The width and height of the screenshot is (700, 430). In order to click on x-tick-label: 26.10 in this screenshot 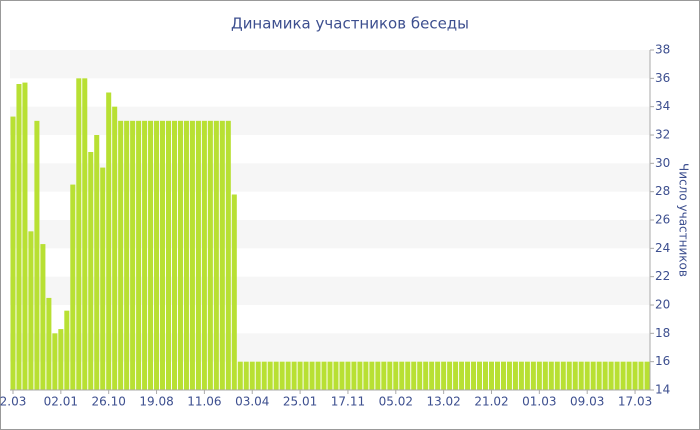, I will do `click(109, 402)`.